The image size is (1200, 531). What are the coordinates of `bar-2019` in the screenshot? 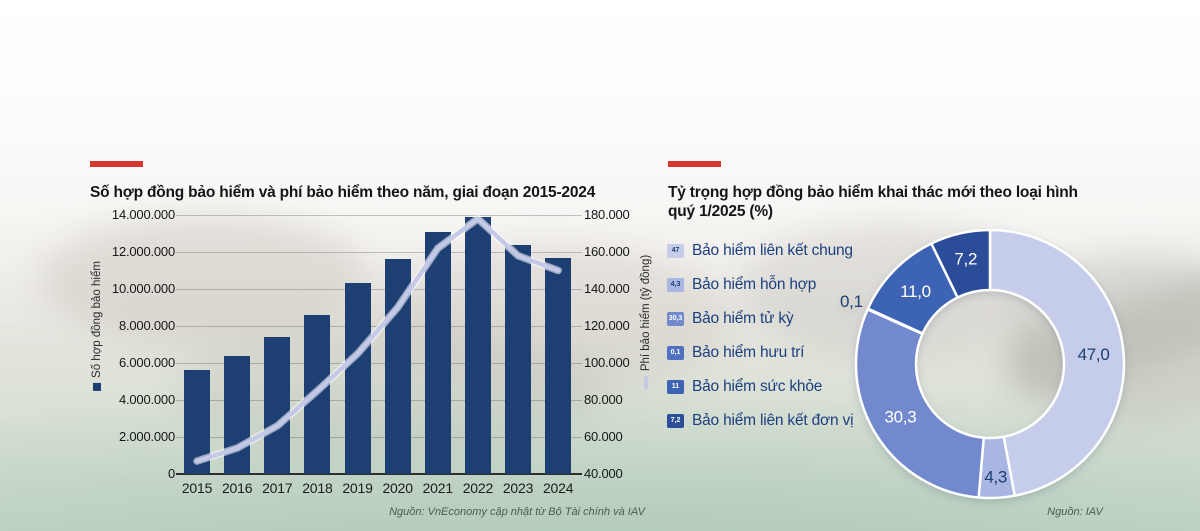 It's located at (357, 378).